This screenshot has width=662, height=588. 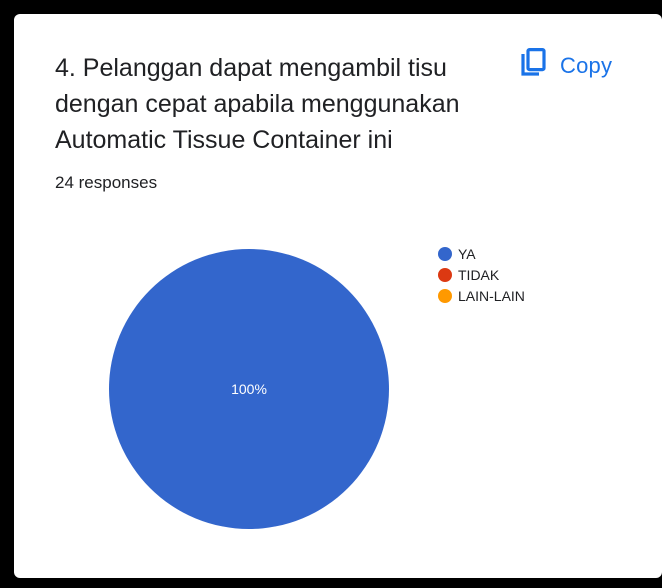 I want to click on legend-label-tidak: TIDAK, so click(x=479, y=275).